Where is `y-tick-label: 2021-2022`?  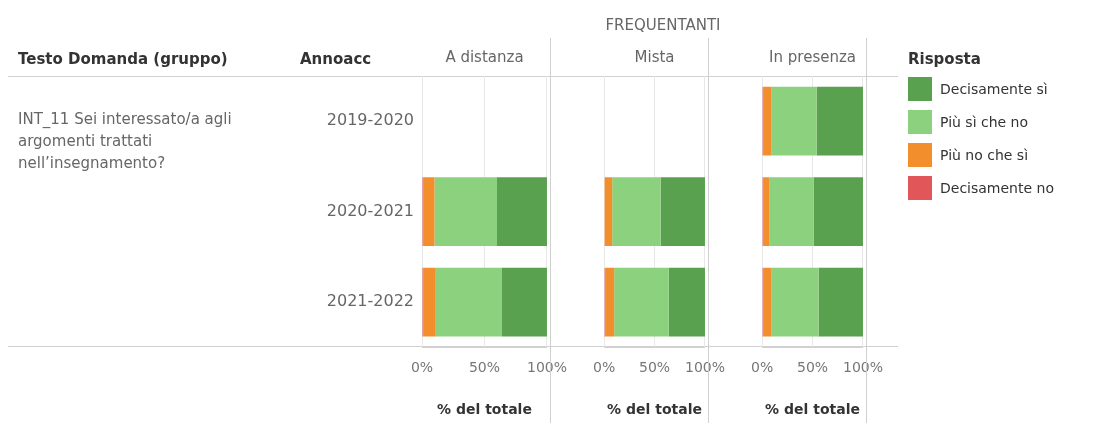 y-tick-label: 2021-2022 is located at coordinates (370, 301).